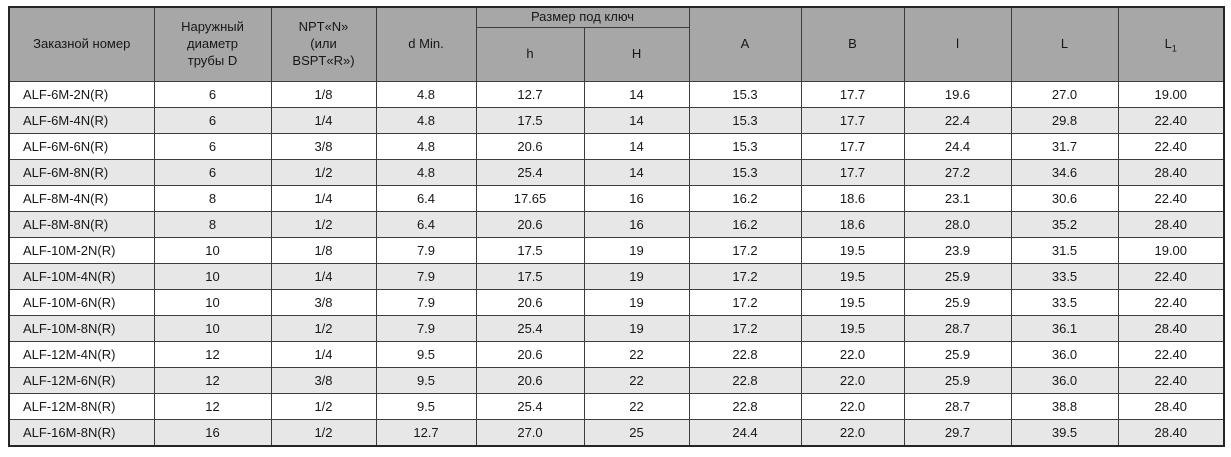  Describe the element at coordinates (81, 380) in the screenshot. I see `cell-order-number: ALF-12M-6N(R)` at that location.